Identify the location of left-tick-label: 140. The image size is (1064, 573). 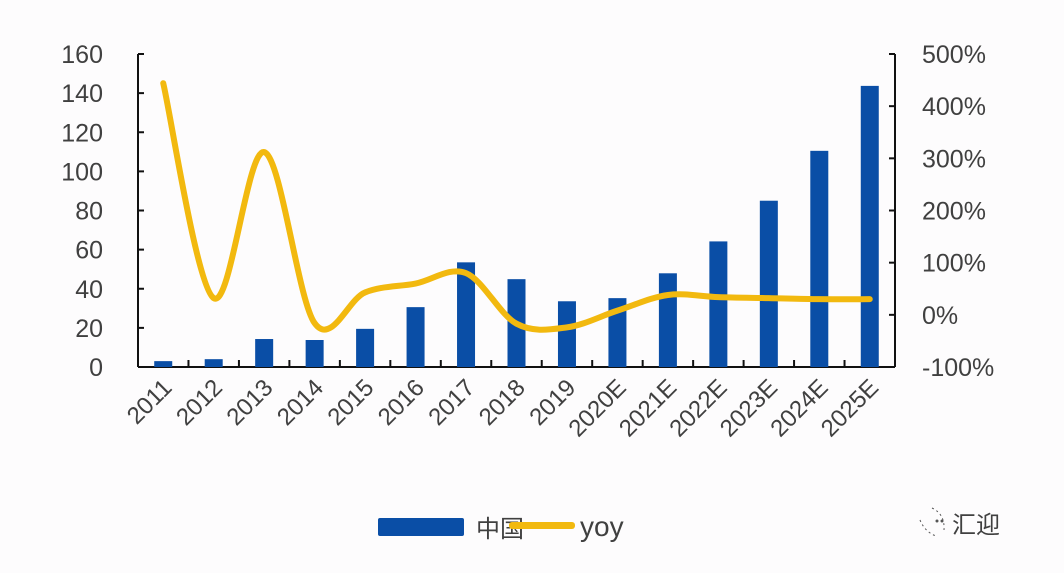
(82, 94).